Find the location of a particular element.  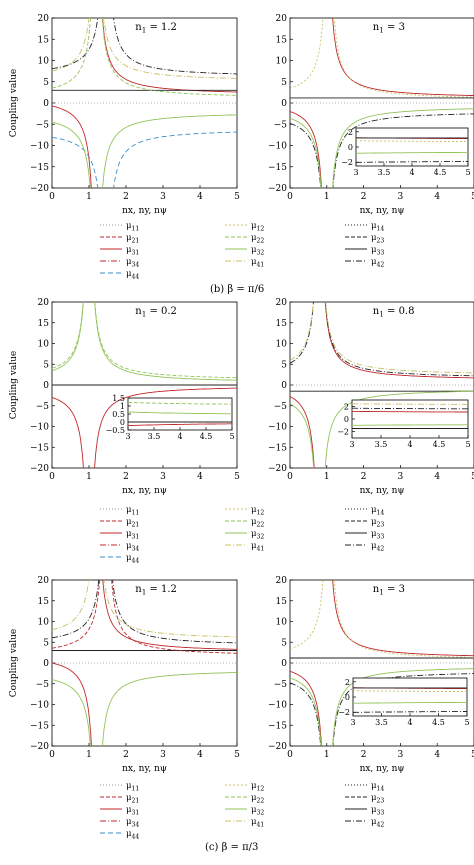

axis-0-xtick-label: 3 is located at coordinates (163, 197).